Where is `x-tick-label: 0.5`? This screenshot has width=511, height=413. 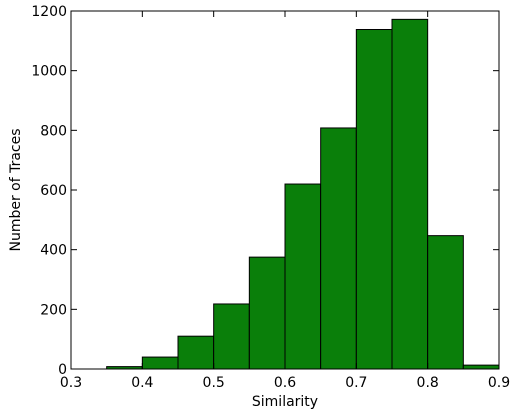 x-tick-label: 0.5 is located at coordinates (214, 383).